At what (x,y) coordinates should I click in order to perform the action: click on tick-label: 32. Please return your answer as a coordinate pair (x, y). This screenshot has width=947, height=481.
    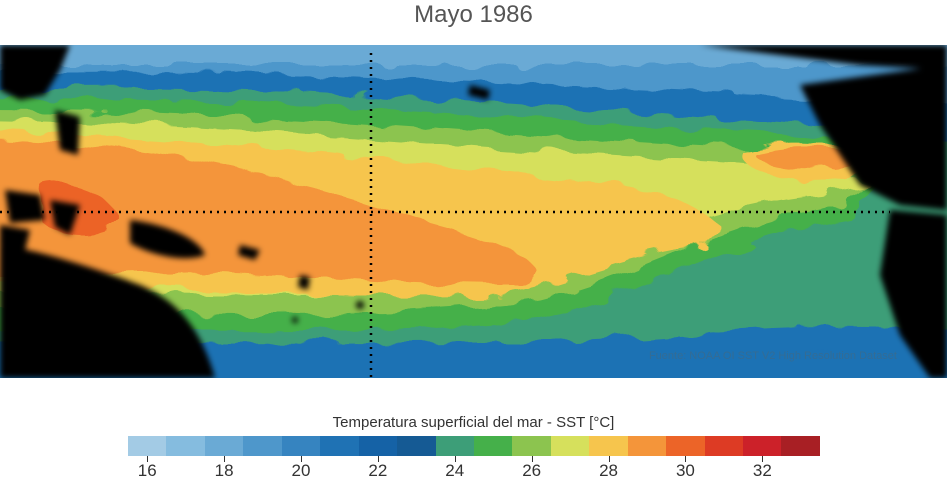
    Looking at the image, I should click on (762, 470).